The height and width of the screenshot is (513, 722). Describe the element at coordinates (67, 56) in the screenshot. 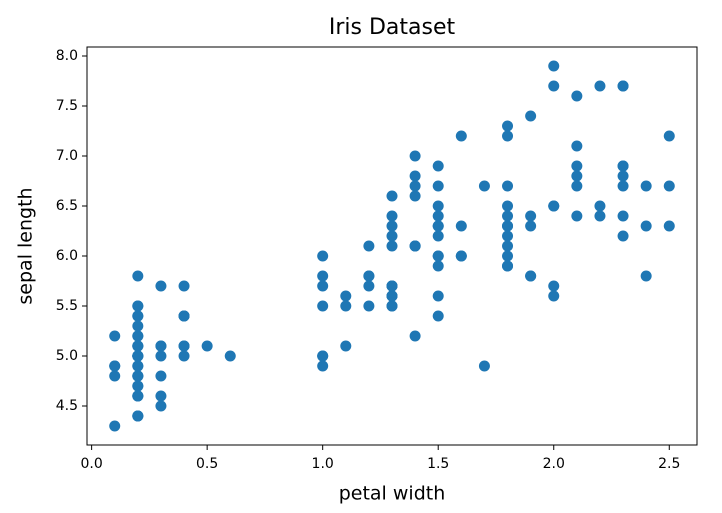

I see `y-tick-label: 8.0` at that location.